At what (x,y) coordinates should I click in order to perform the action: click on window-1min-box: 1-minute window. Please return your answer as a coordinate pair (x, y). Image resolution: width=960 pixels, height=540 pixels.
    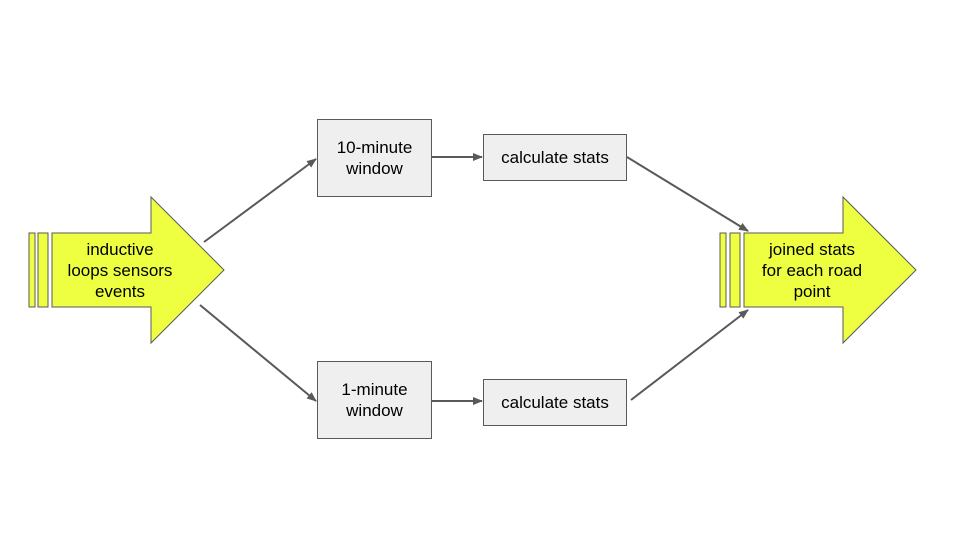
    Looking at the image, I should click on (374, 400).